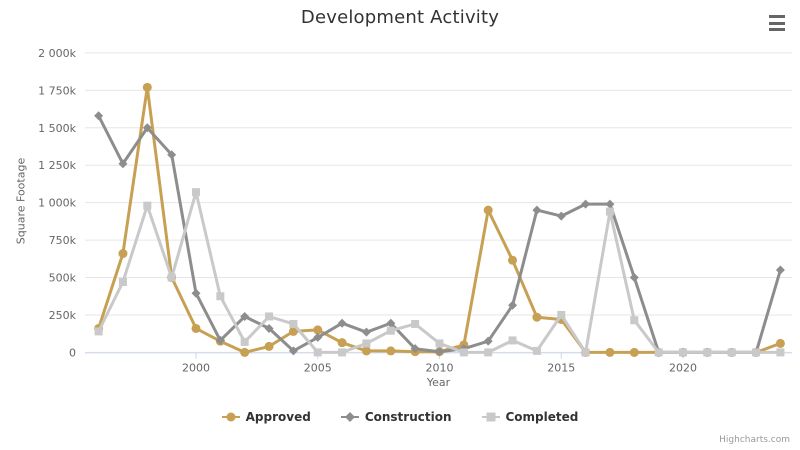 The width and height of the screenshot is (800, 450). I want to click on legend-label: Approved, so click(278, 417).